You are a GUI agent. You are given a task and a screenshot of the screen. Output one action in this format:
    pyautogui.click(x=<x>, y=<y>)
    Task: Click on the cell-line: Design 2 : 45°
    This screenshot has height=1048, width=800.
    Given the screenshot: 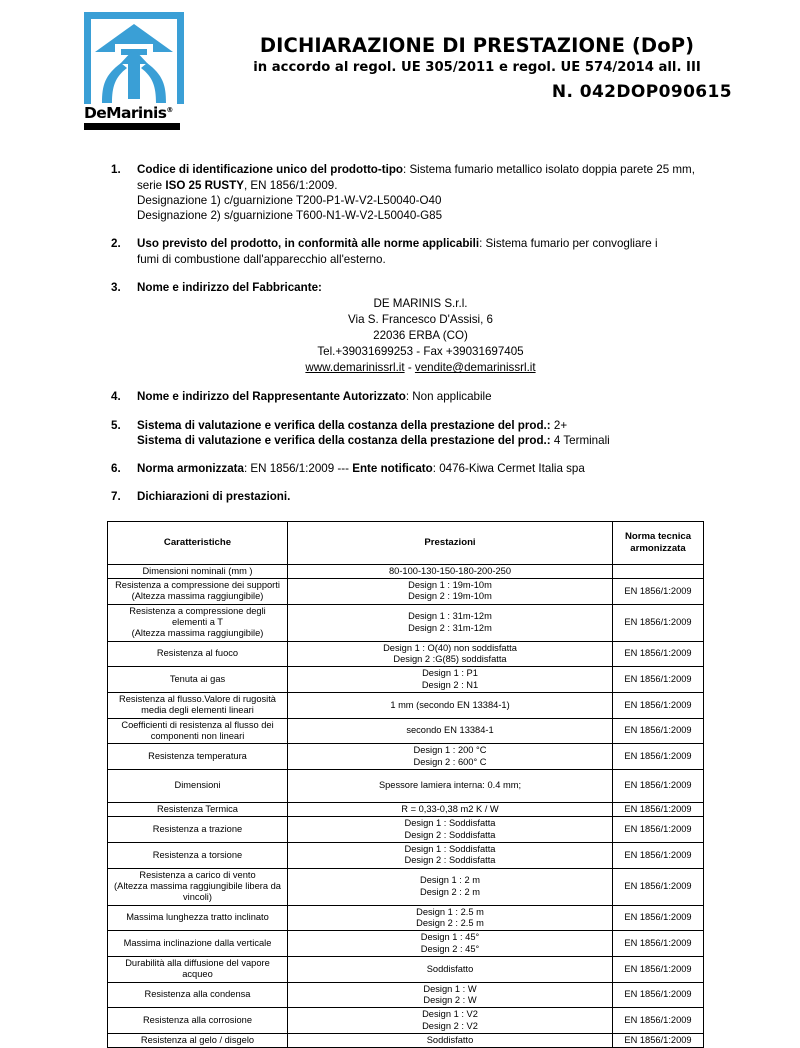 What is the action you would take?
    pyautogui.click(x=450, y=948)
    